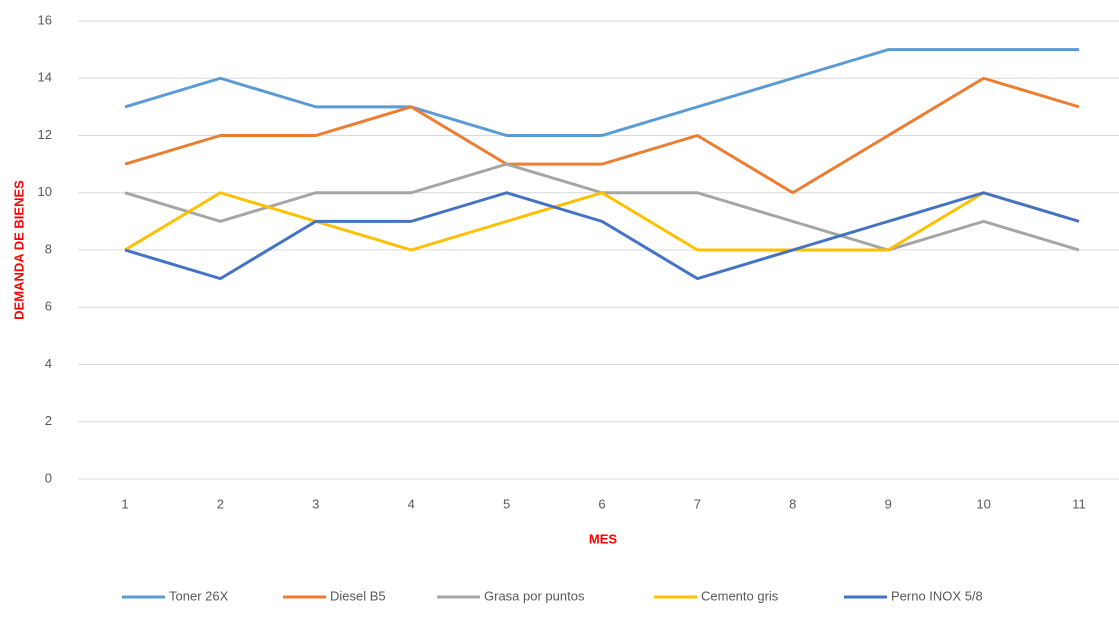 The width and height of the screenshot is (1119, 620). Describe the element at coordinates (358, 595) in the screenshot. I see `legend-label: Diesel B5` at that location.